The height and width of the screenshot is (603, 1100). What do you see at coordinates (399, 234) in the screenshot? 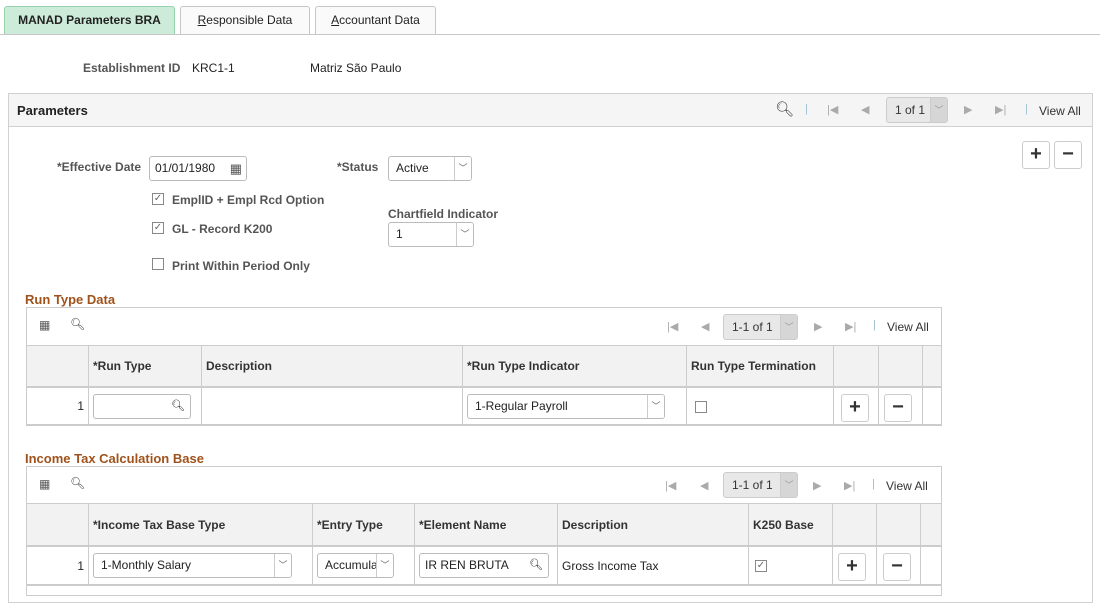
I see `chartfield-value: 1` at bounding box center [399, 234].